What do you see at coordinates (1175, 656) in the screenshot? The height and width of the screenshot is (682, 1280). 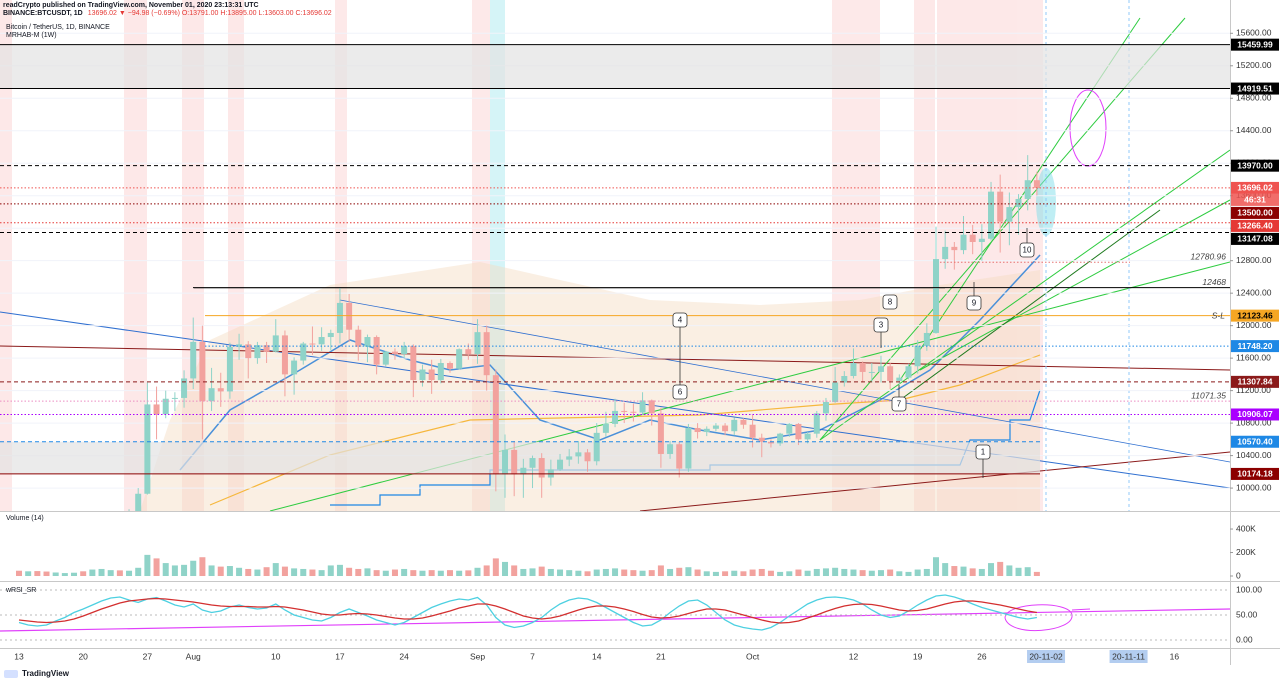 I see `x-tick-label: 16` at bounding box center [1175, 656].